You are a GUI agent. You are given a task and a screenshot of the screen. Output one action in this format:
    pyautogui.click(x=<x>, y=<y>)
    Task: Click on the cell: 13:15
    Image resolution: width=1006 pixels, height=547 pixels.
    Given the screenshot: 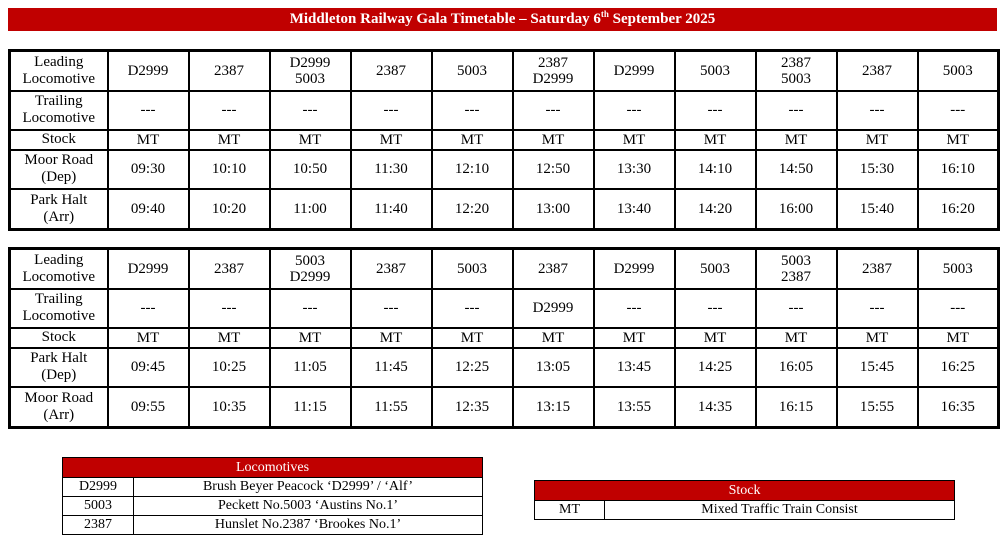 What is the action you would take?
    pyautogui.click(x=553, y=407)
    